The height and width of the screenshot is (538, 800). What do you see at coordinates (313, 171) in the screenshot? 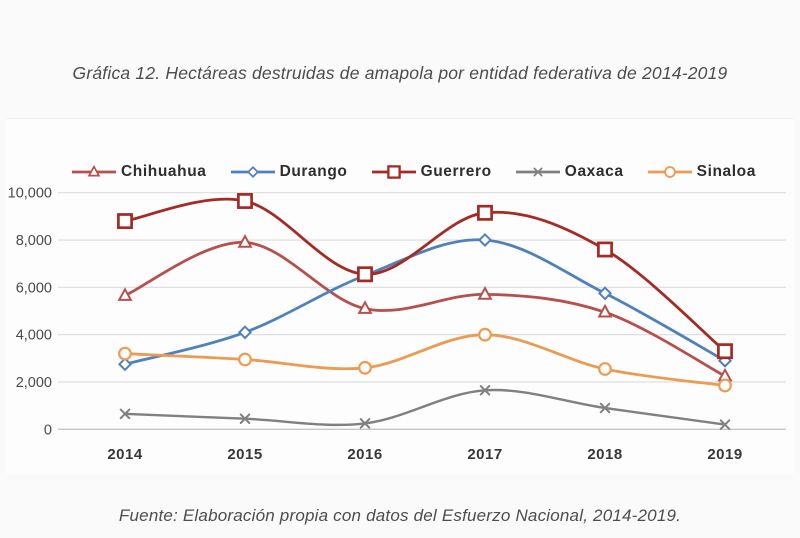
I see `legend-label: Durango` at bounding box center [313, 171].